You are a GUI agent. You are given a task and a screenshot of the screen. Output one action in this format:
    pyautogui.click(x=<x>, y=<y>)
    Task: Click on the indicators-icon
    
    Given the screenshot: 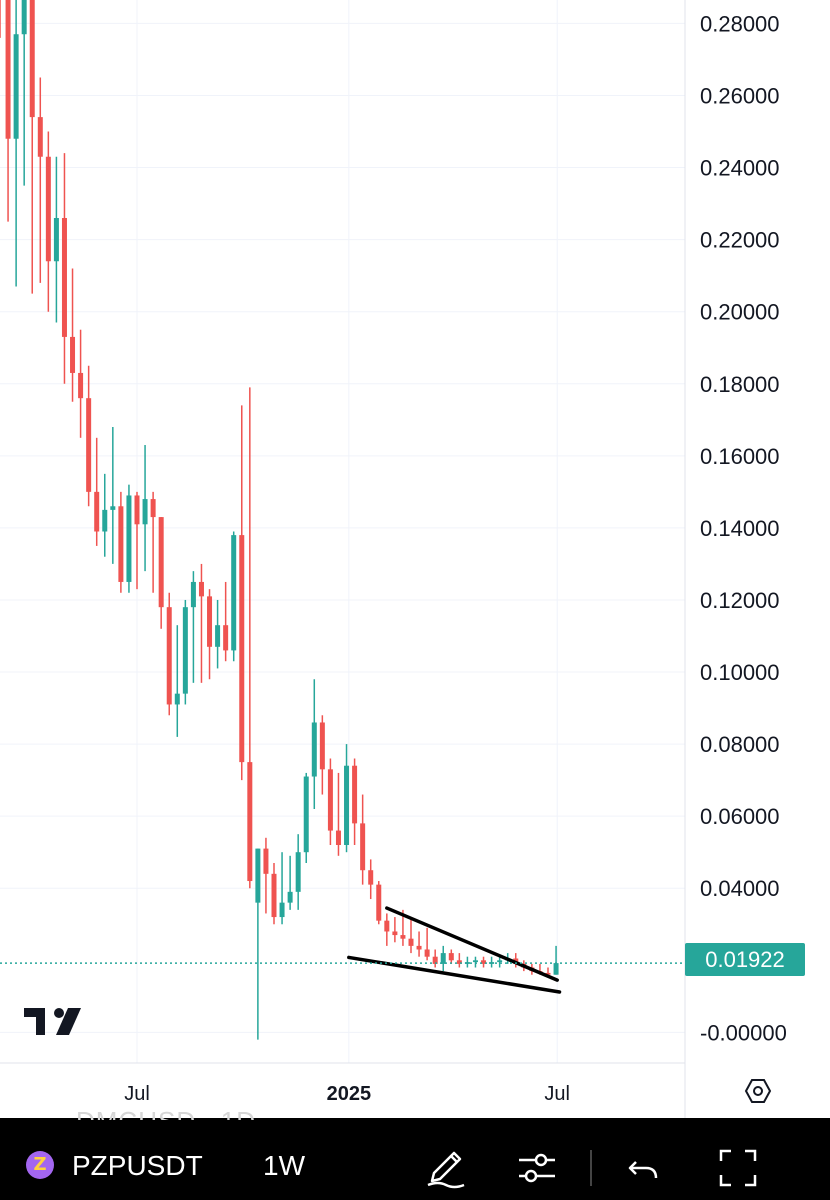 What is the action you would take?
    pyautogui.click(x=537, y=1168)
    